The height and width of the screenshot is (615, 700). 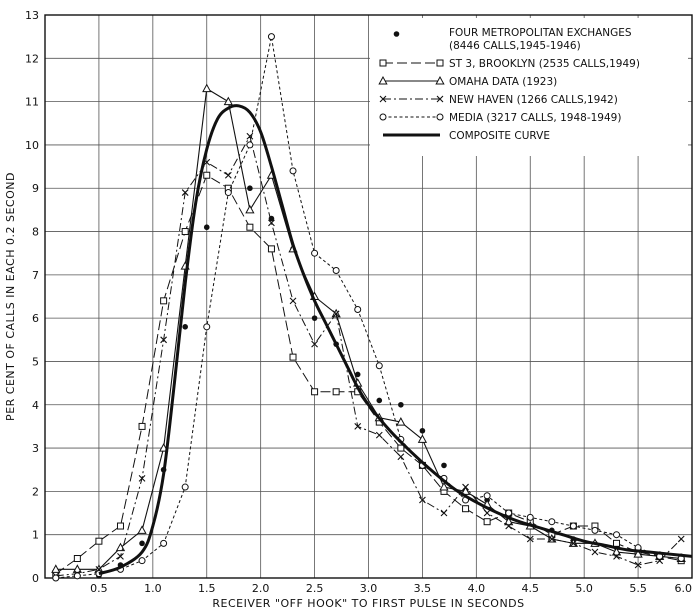 I want to click on legend-label: NEW HAVEN (1266 CALLS,1942), so click(x=533, y=100).